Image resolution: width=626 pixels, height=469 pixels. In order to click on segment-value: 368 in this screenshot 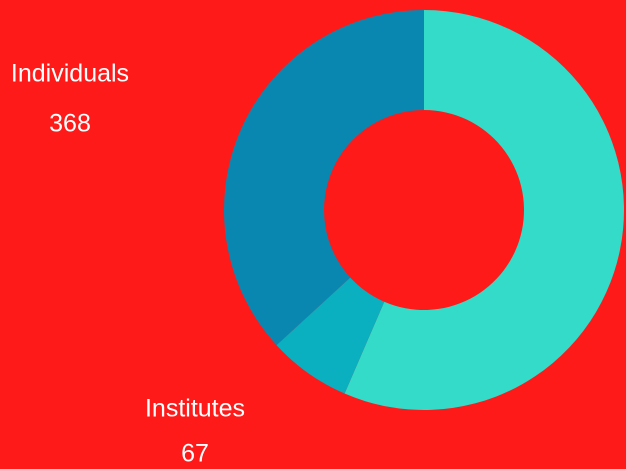, I will do `click(70, 124)`.